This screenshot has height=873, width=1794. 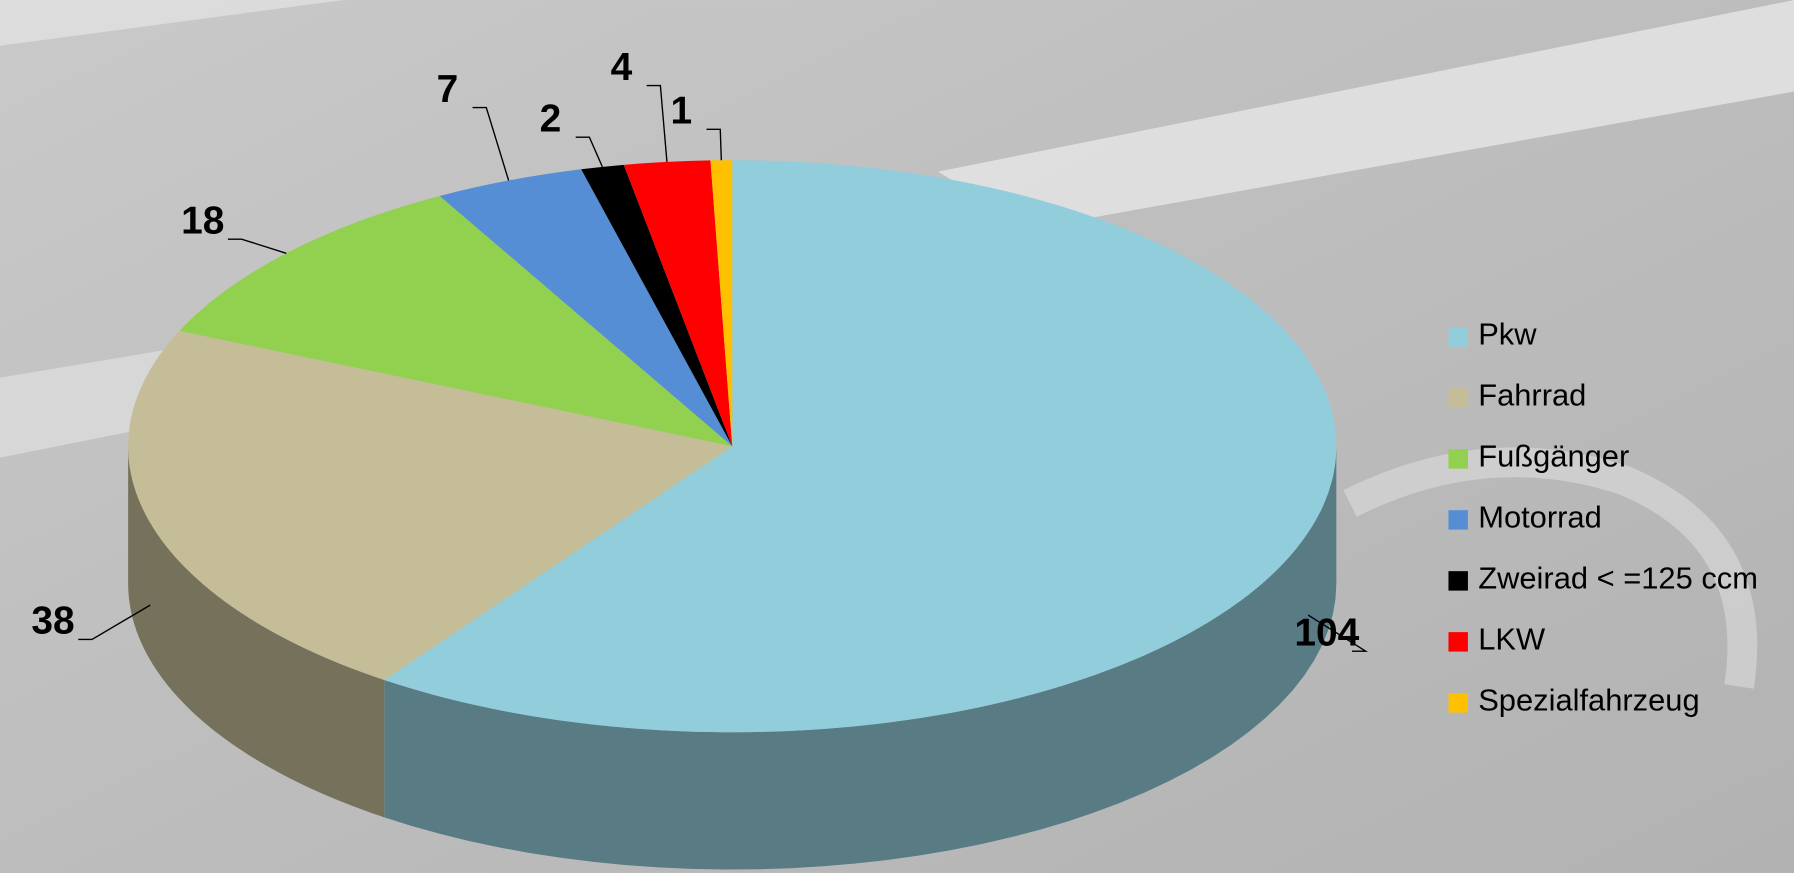 What do you see at coordinates (256, 632) in the screenshot?
I see `slice-side` at bounding box center [256, 632].